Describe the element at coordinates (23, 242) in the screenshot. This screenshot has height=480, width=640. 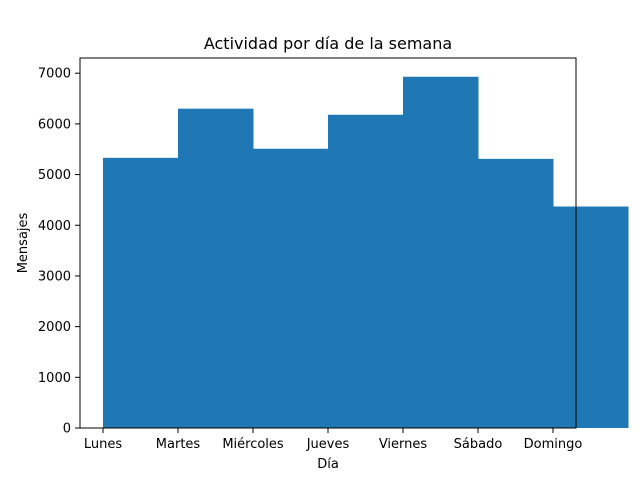
I see `y-axis-label: Mensajes` at that location.